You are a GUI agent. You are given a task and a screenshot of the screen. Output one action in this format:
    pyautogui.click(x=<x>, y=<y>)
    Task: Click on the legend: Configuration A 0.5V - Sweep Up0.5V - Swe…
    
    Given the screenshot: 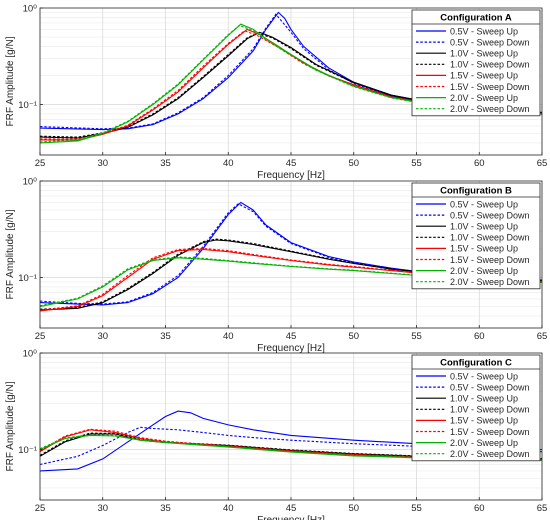 What is the action you would take?
    pyautogui.click(x=476, y=63)
    